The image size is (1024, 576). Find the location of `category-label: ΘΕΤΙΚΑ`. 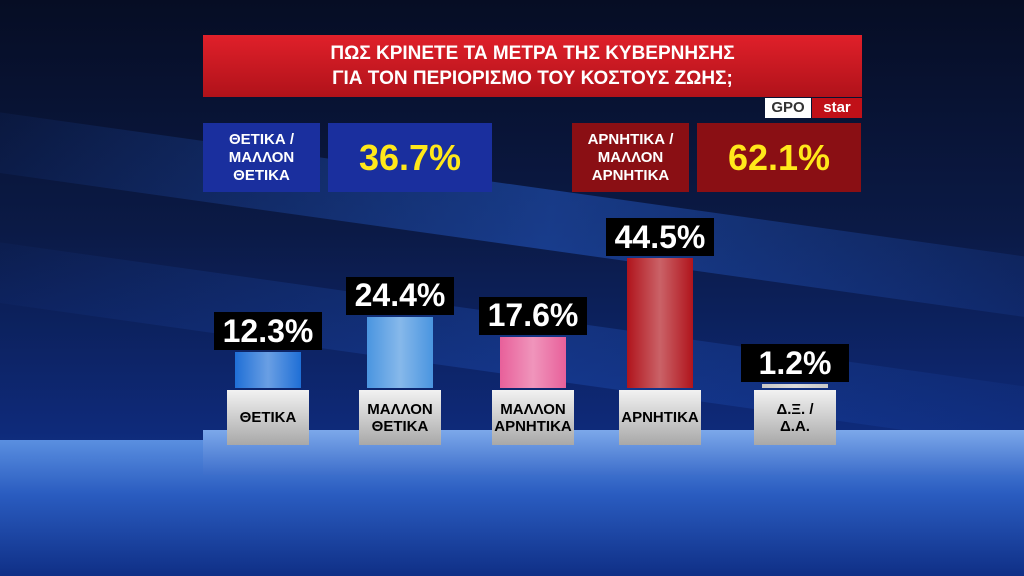

category-label: ΘΕΤΙΚΑ is located at coordinates (268, 417).